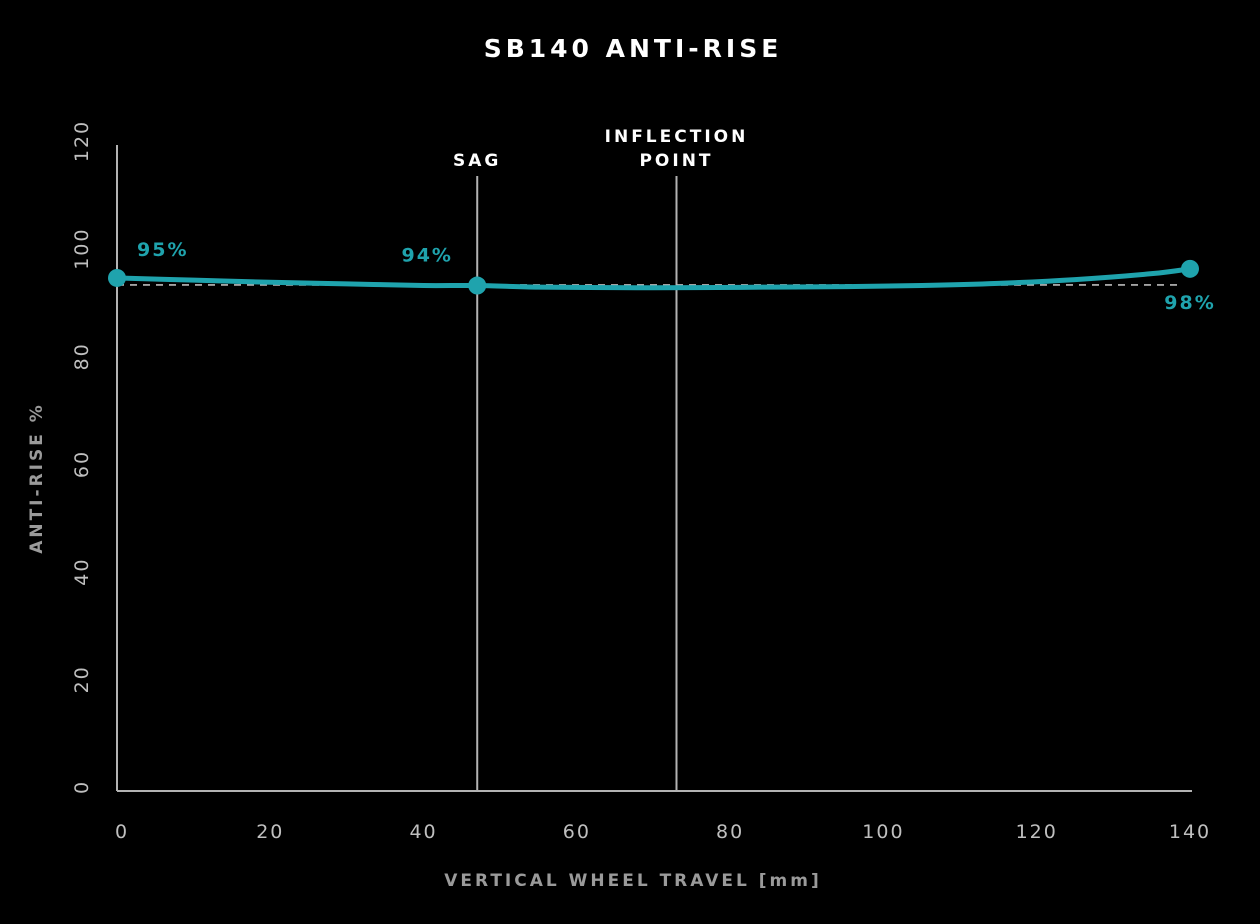  Describe the element at coordinates (633, 881) in the screenshot. I see `x-axis-label: VERTICAL WHEEL TRAVEL [mm]` at that location.